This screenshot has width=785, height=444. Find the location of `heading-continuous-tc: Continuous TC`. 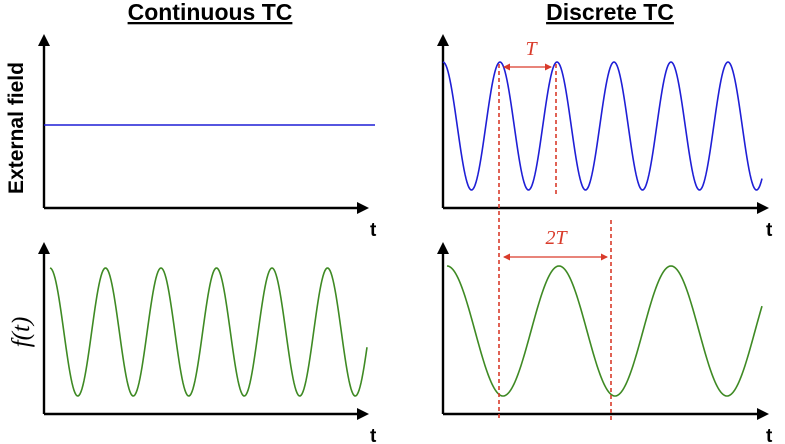

heading-continuous-tc: Continuous TC is located at coordinates (210, 12).